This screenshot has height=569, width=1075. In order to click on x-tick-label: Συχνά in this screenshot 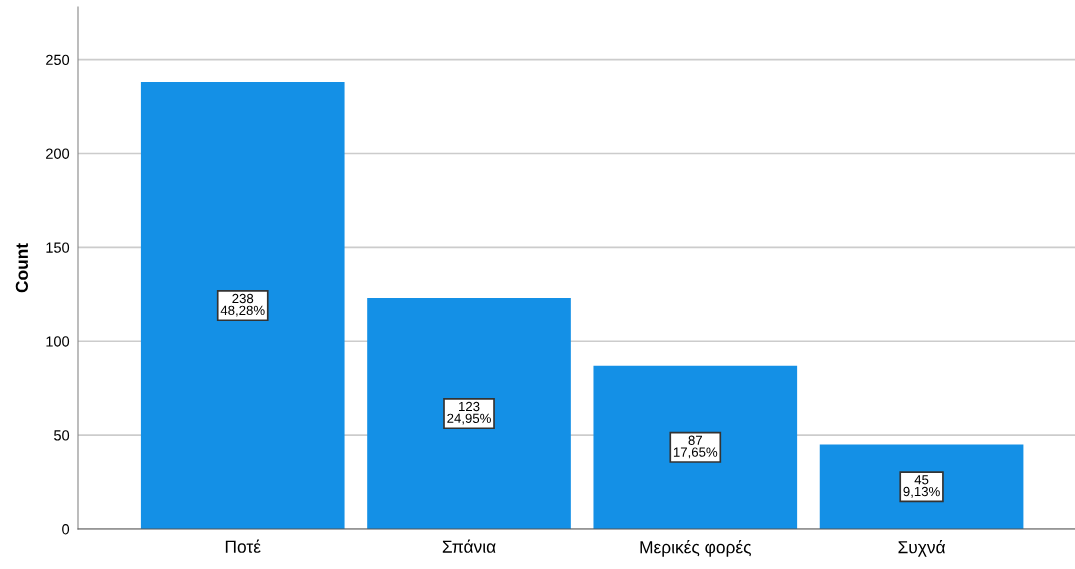, I will do `click(922, 548)`.